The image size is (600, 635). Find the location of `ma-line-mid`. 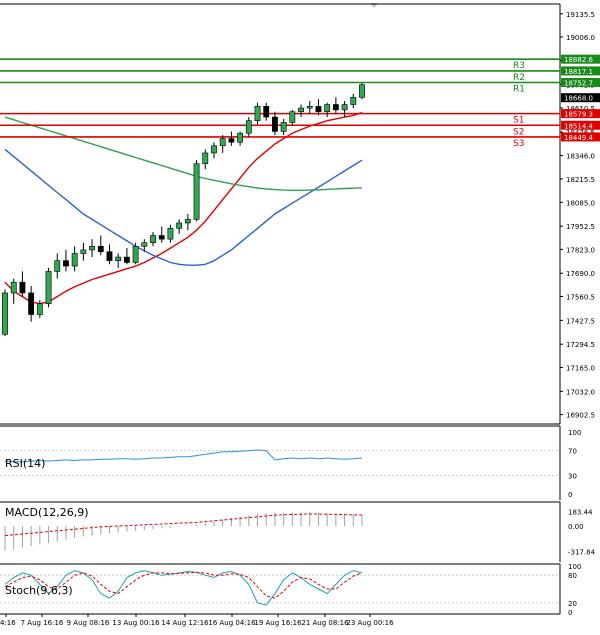

ma-line-mid is located at coordinates (183, 207).